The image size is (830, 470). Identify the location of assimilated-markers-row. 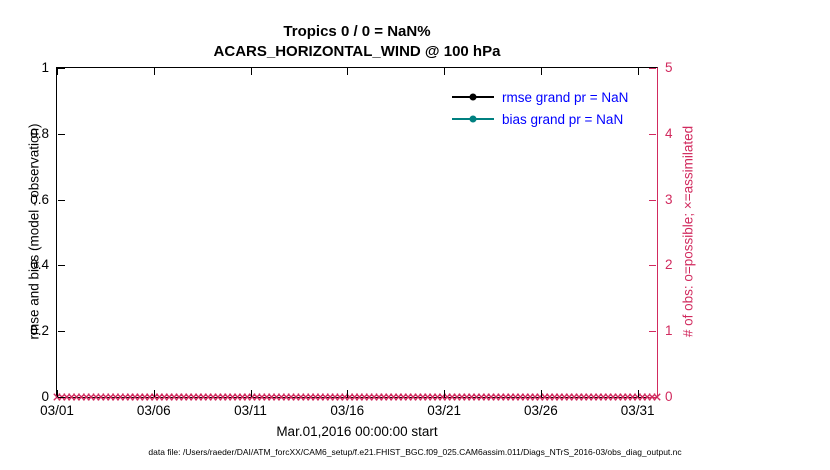
(357, 397).